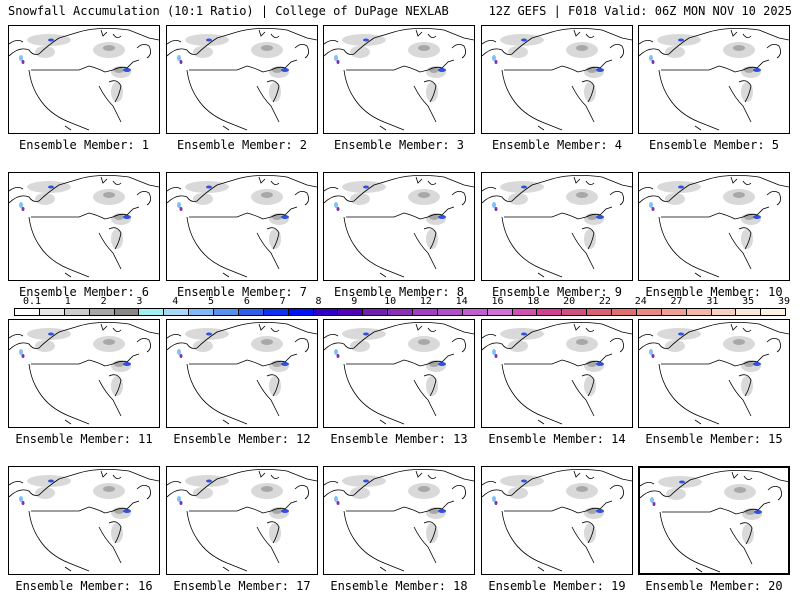 This screenshot has height=600, width=800. Describe the element at coordinates (84, 292) in the screenshot. I see `member-label: Ensemble Member: 6` at that location.